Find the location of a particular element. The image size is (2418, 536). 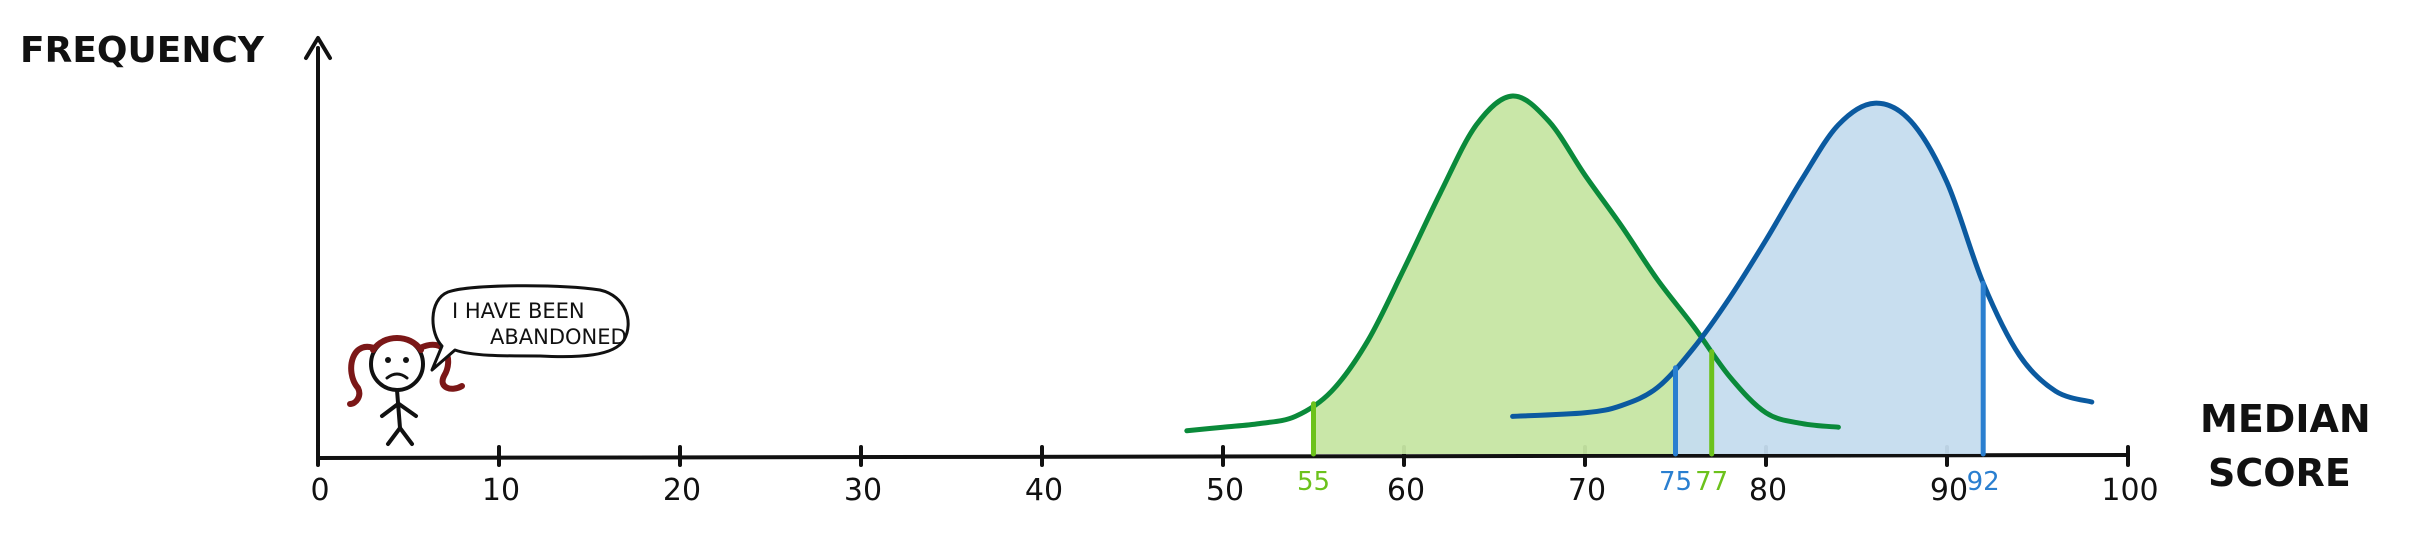

series-2-curve is located at coordinates (1802, 259).